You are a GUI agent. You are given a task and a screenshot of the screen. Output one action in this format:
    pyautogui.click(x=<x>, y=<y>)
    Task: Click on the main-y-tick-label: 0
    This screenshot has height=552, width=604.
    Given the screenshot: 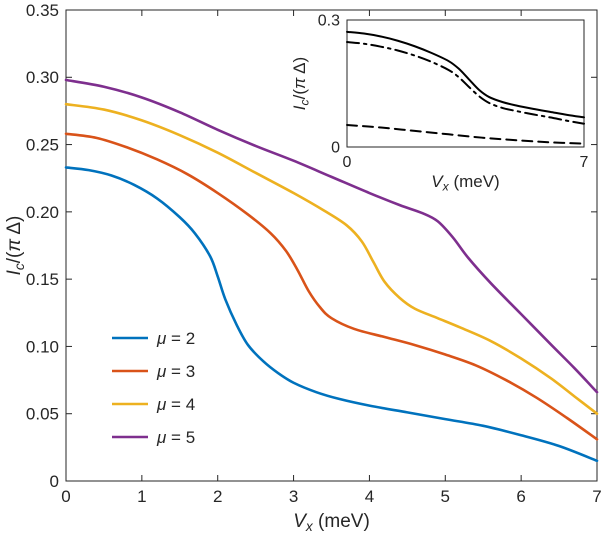 What is the action you would take?
    pyautogui.click(x=54, y=481)
    